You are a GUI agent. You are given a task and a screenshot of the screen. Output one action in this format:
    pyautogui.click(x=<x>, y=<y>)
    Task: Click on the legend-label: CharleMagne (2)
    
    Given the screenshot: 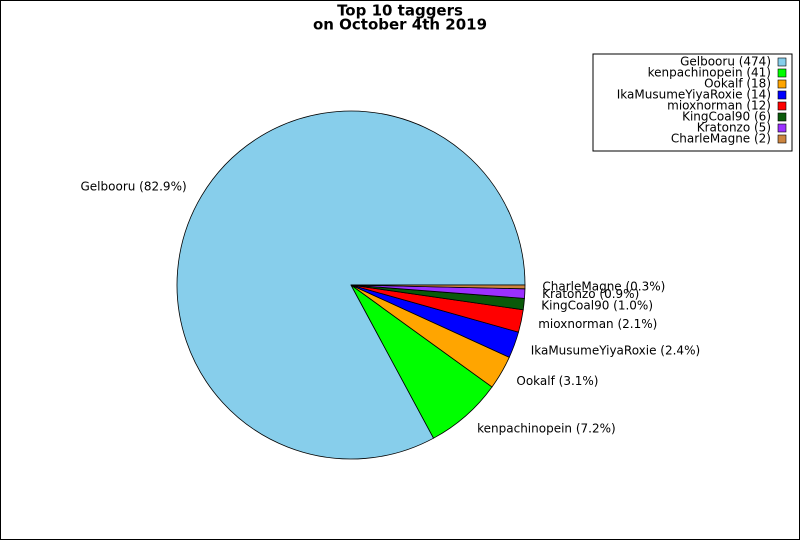 What is the action you would take?
    pyautogui.click(x=721, y=139)
    